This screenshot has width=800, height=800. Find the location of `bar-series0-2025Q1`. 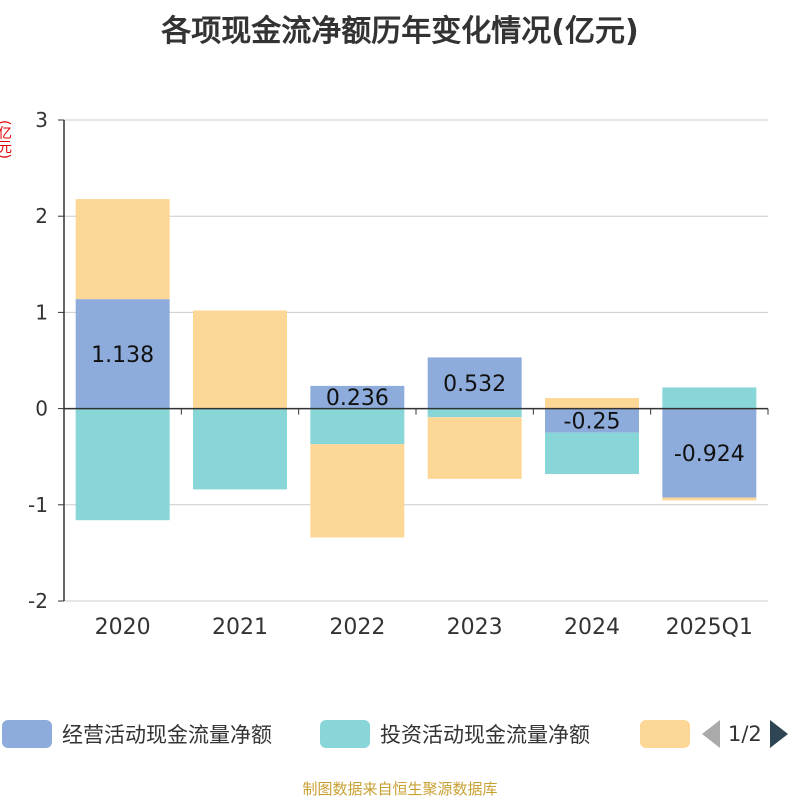

bar-series0-2025Q1 is located at coordinates (709, 453).